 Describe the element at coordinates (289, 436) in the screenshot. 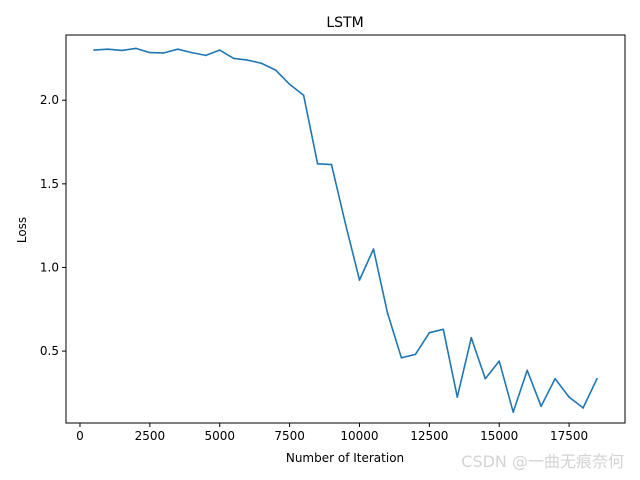

I see `x-tick-label: 7500` at that location.